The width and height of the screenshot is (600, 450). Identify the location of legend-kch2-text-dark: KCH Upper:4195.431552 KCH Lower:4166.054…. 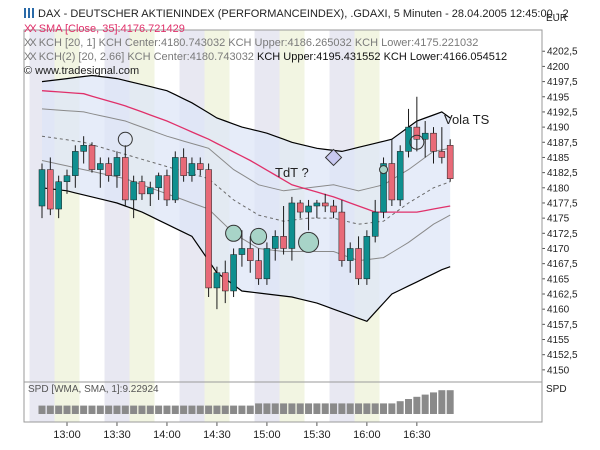
(382, 57).